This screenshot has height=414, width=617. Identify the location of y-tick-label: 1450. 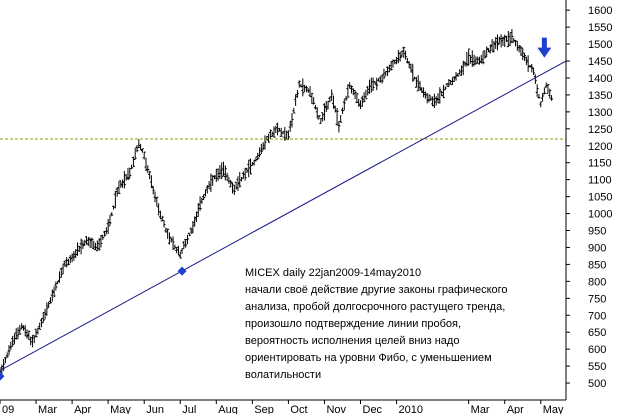
(600, 62).